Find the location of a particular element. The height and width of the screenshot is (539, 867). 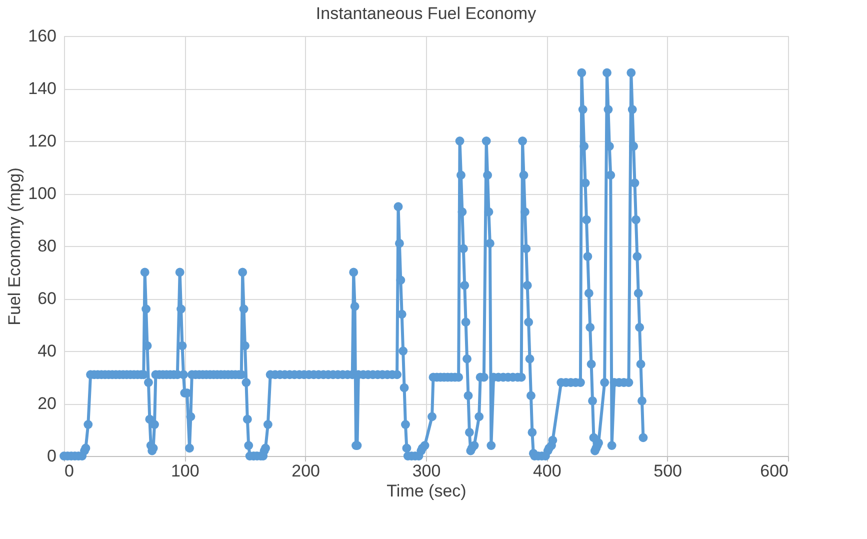

x-tick-label: 200 is located at coordinates (306, 471).